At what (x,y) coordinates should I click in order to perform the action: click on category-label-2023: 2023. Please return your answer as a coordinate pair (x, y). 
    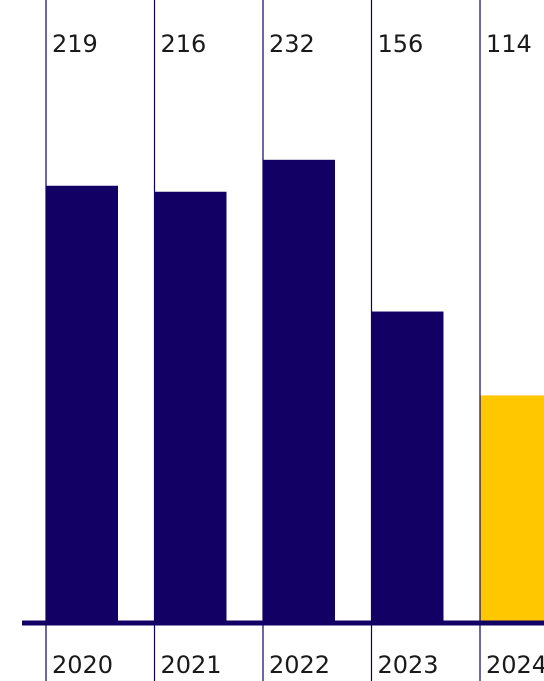
    Looking at the image, I should click on (408, 665).